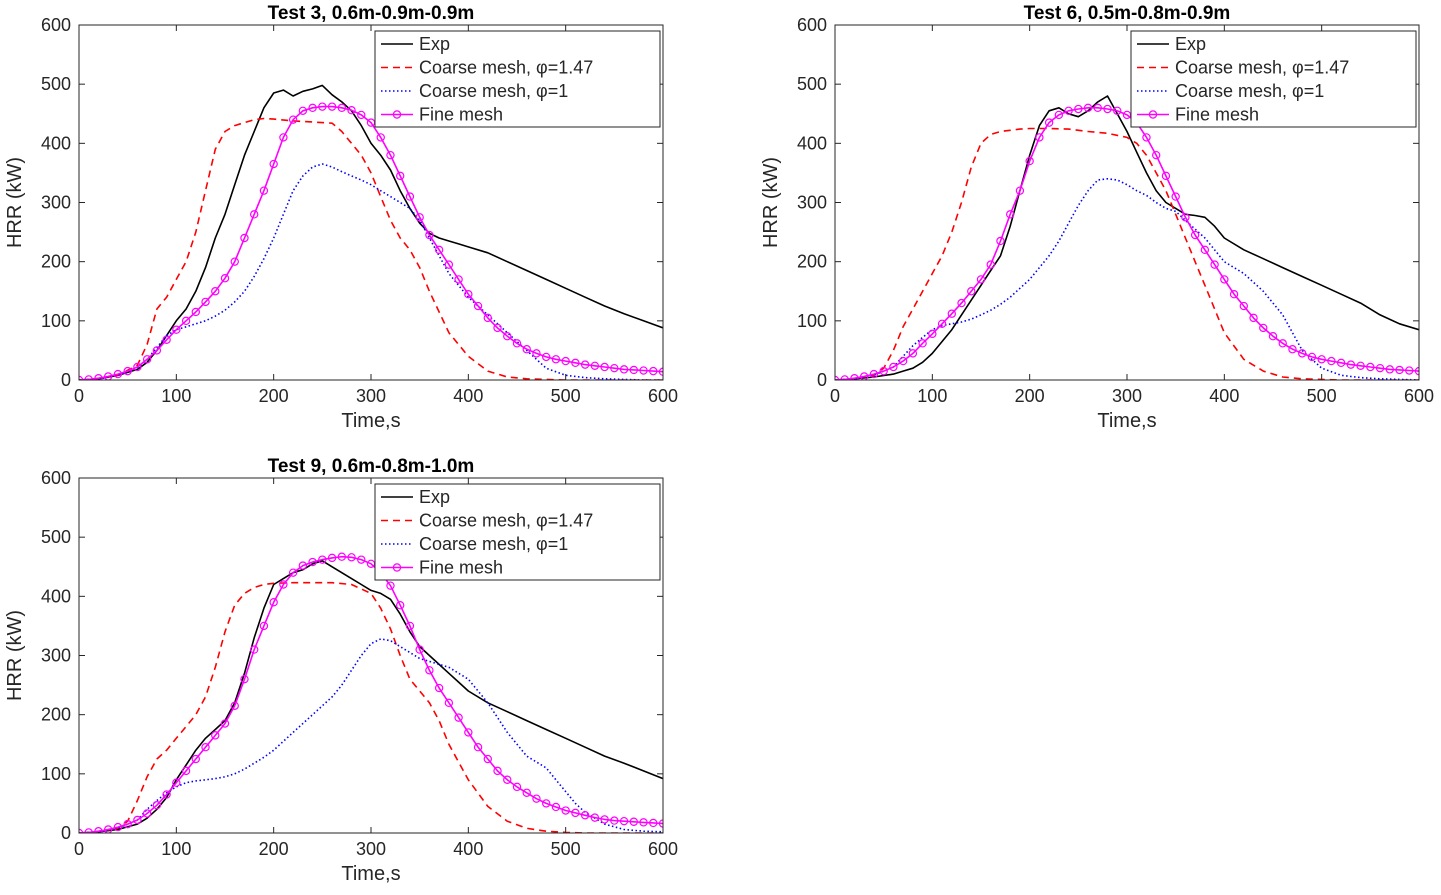  What do you see at coordinates (1030, 396) in the screenshot?
I see `x-tick-label: 200` at bounding box center [1030, 396].